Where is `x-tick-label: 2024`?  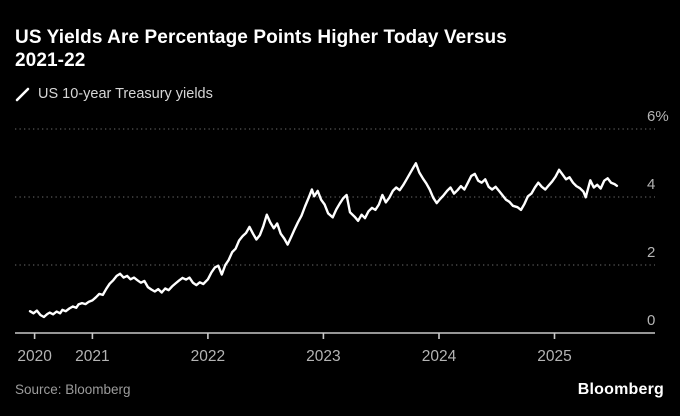
x-tick-label: 2024 is located at coordinates (439, 356).